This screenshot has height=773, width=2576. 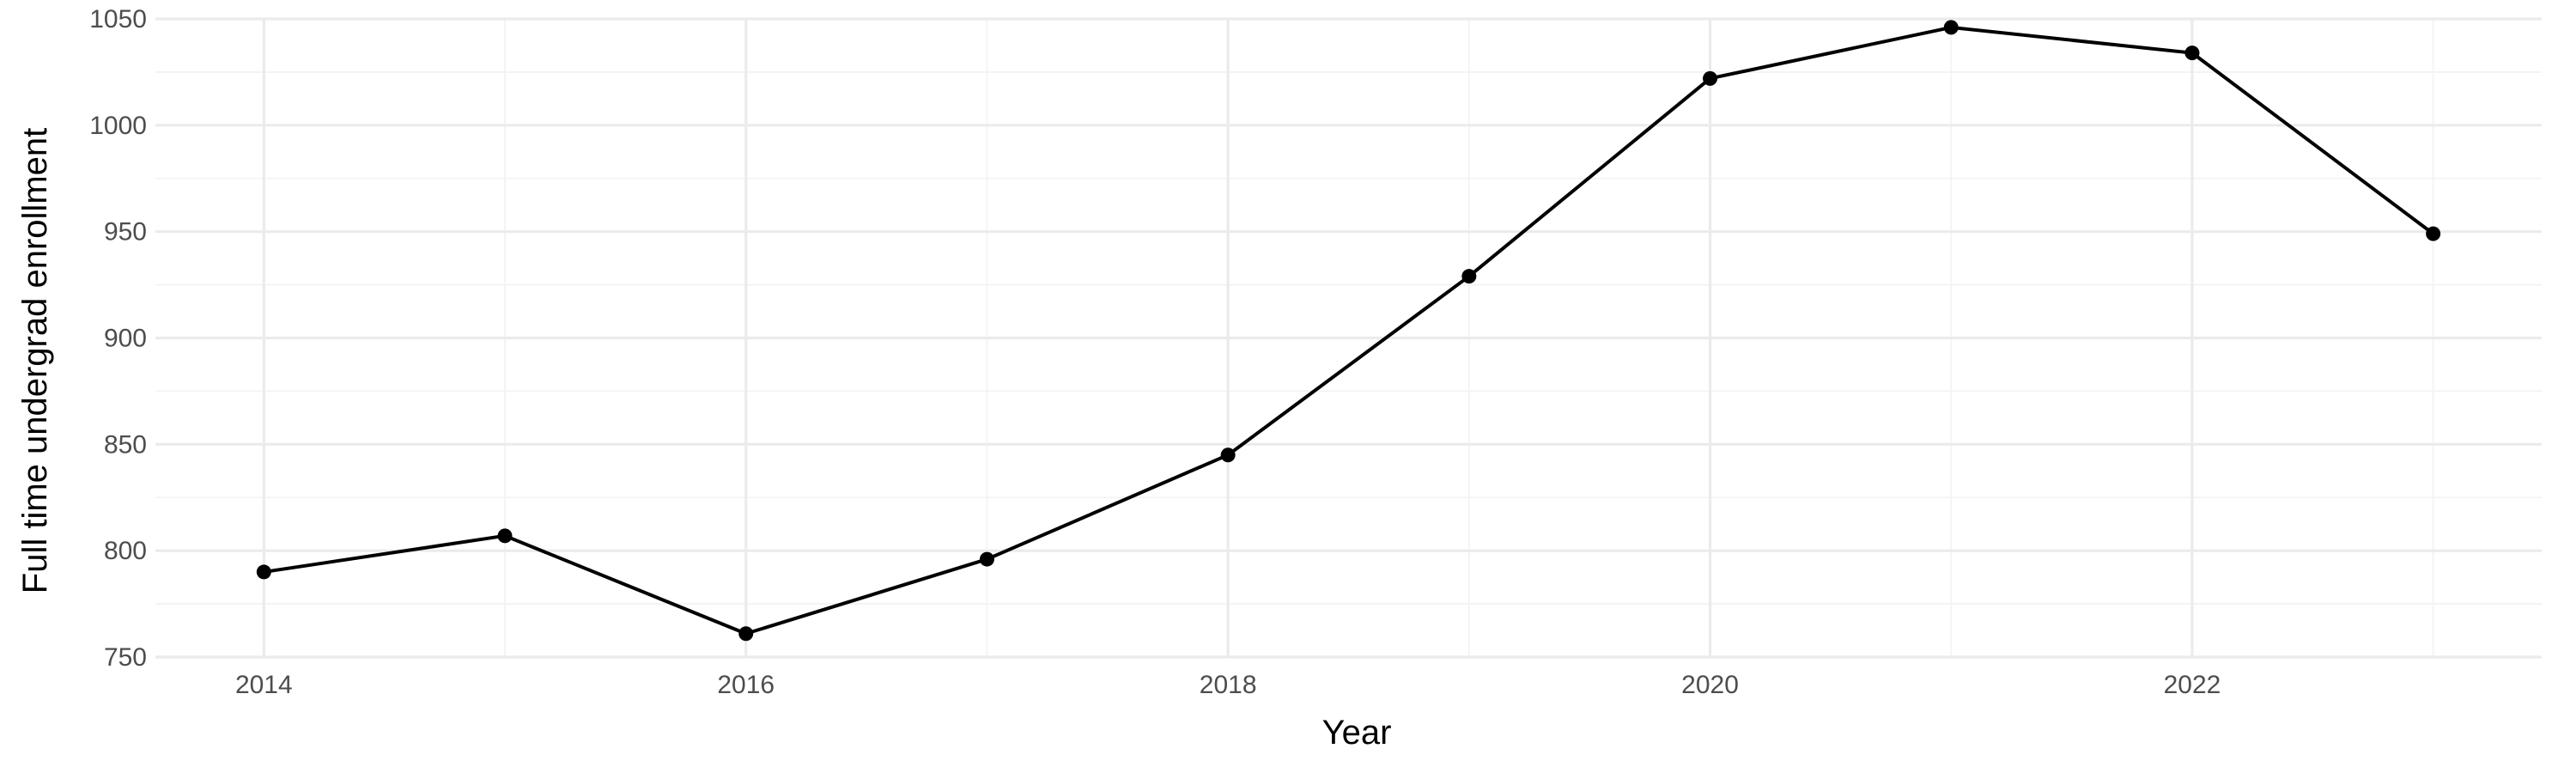 I want to click on x-axis-tick-labels: 2014 2016 2018 2020 2022, so click(x=1228, y=685).